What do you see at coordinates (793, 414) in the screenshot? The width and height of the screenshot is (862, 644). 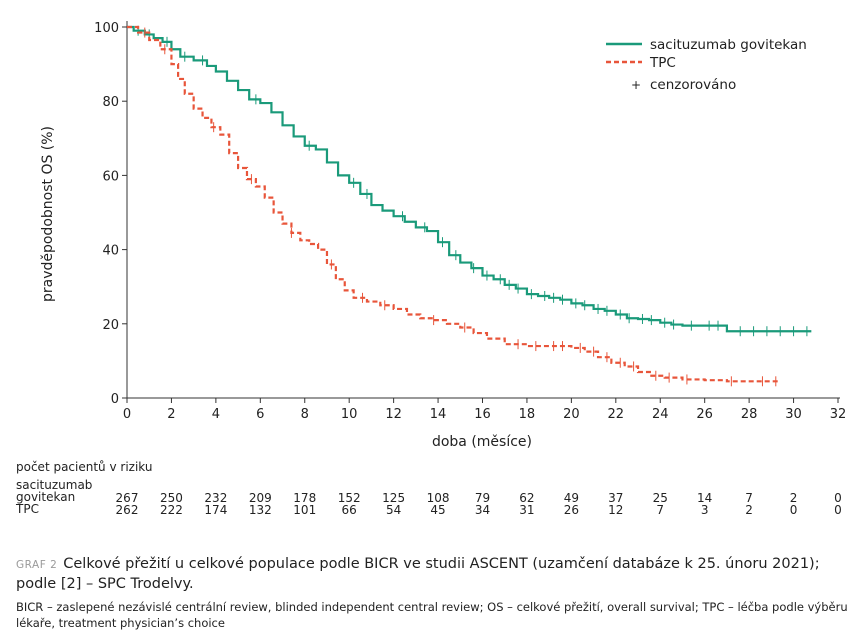 I see `x-tick-label: 30` at bounding box center [793, 414].